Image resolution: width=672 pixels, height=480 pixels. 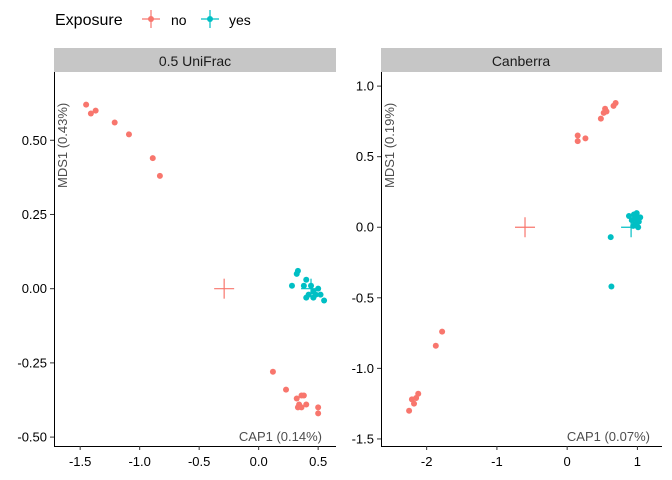 I want to click on x-tick-label: -1.5, so click(x=80, y=461).